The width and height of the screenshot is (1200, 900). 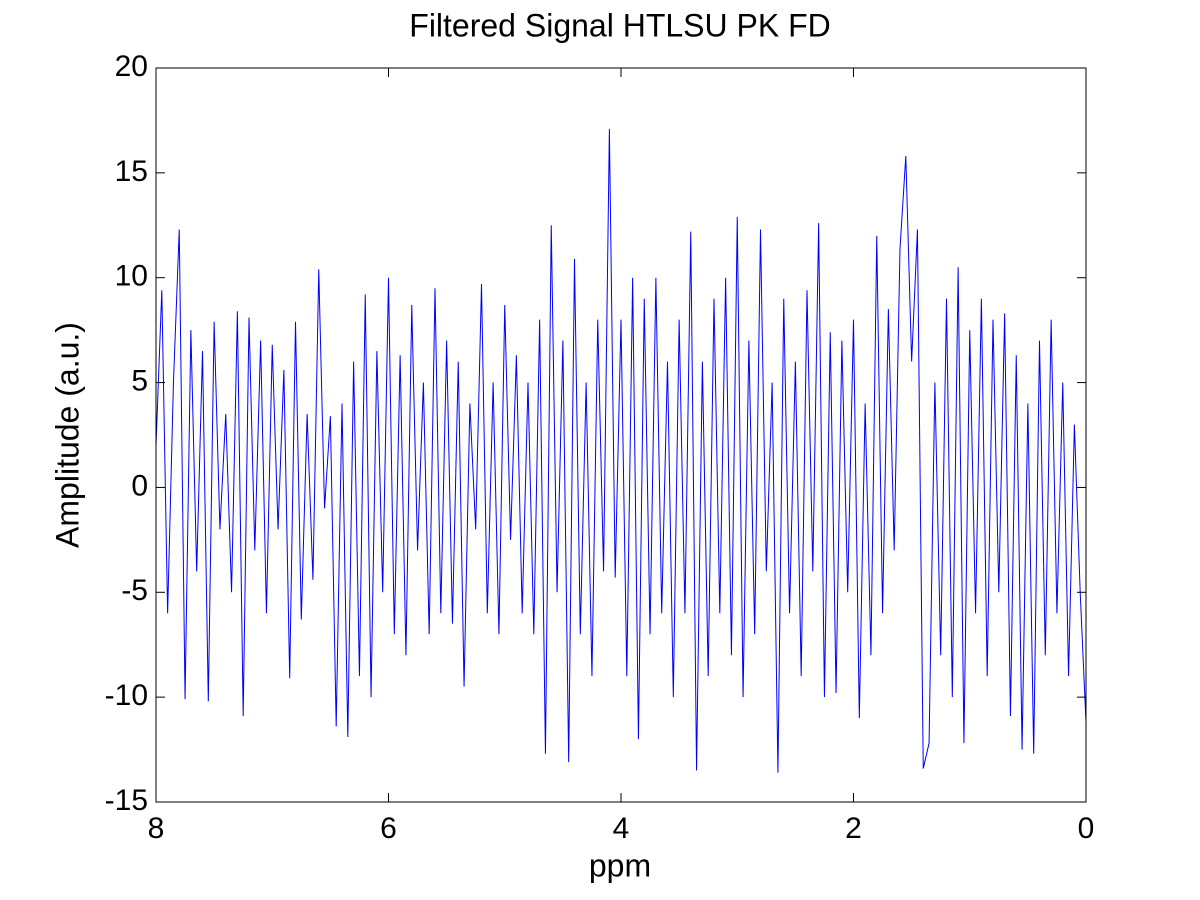 I want to click on x-tick-label: 6, so click(x=388, y=828).